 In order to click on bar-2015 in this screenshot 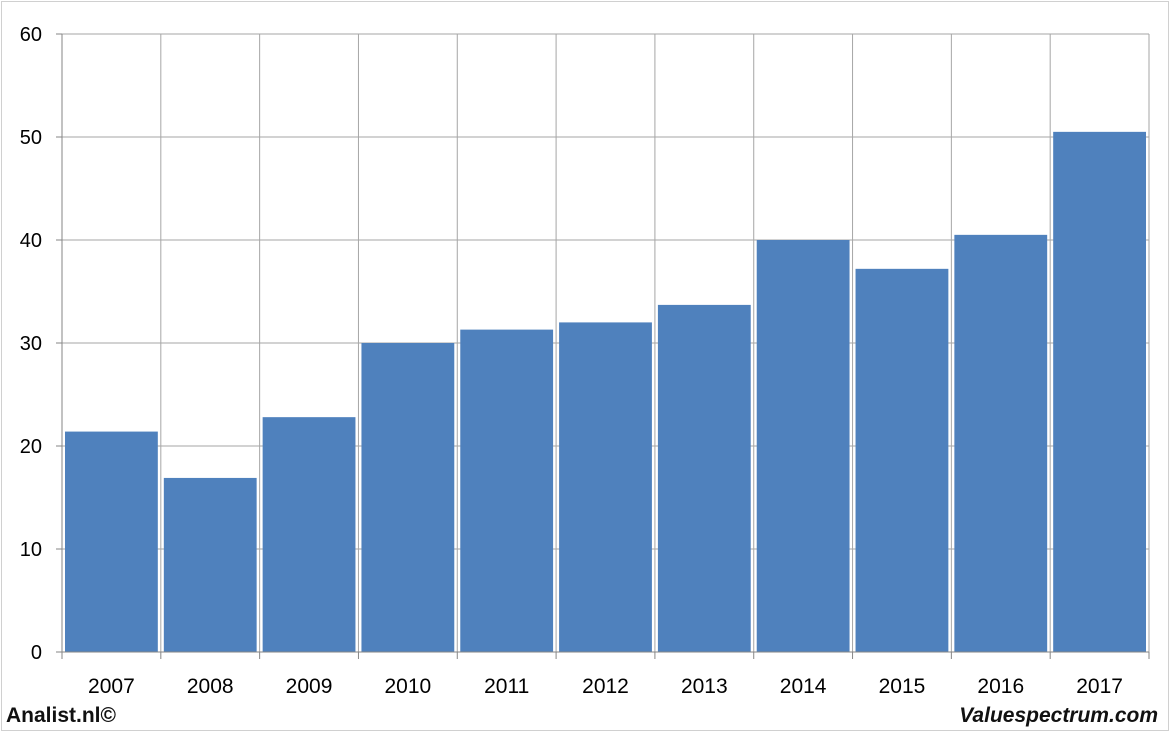, I will do `click(902, 460)`.